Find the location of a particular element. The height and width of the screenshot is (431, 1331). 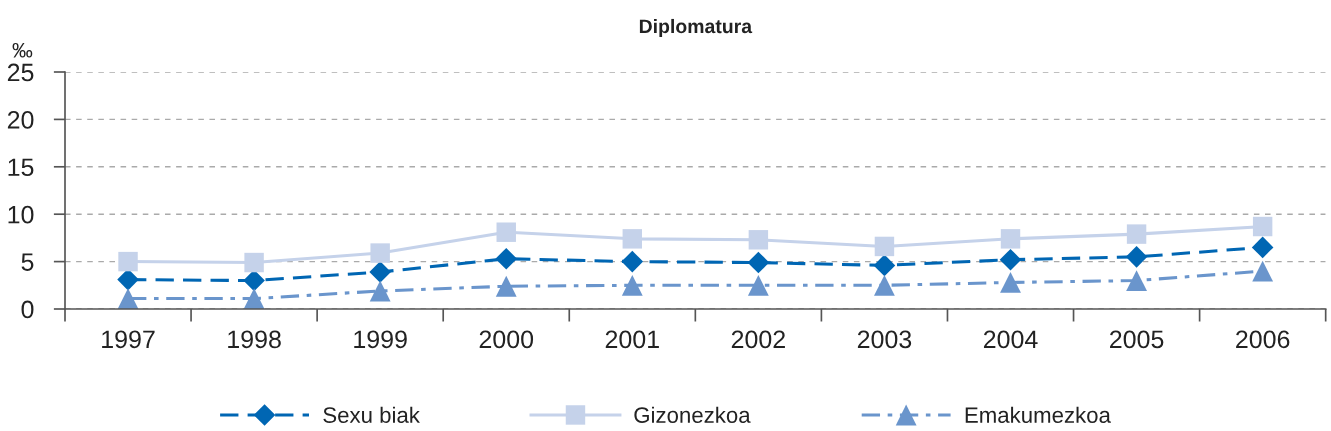

x-tick-label: 2000 is located at coordinates (506, 339).